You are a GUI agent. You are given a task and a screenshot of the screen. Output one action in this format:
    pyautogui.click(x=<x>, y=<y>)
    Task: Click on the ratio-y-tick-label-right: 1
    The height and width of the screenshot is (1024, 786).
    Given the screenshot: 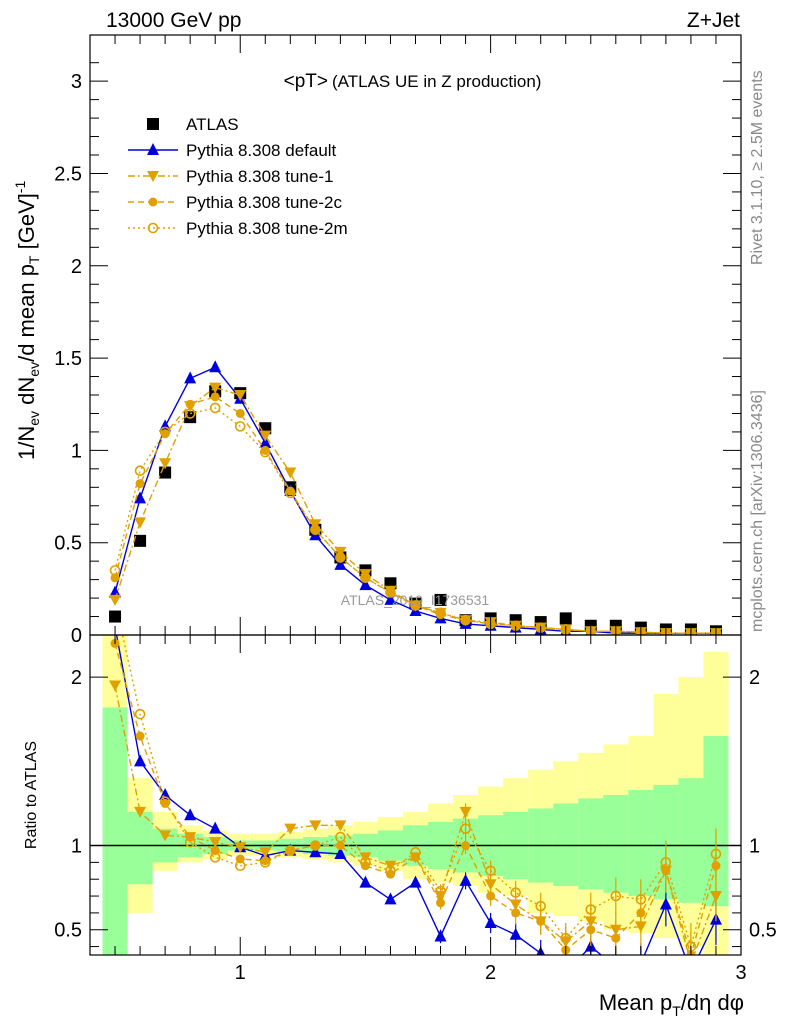 What is the action you would take?
    pyautogui.click(x=754, y=847)
    